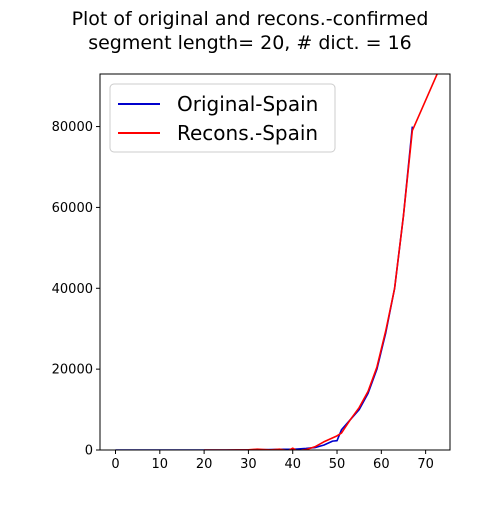 This screenshot has width=500, height=505. What do you see at coordinates (204, 464) in the screenshot?
I see `x-tick-label: 20` at bounding box center [204, 464].